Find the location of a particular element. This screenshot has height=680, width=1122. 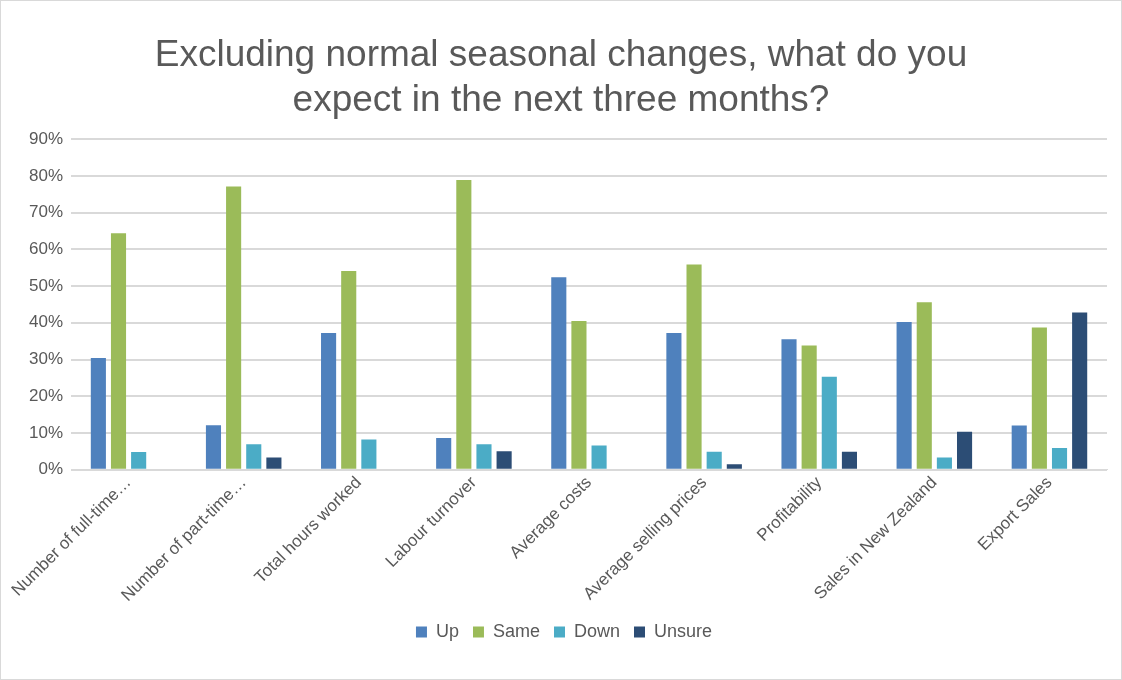

y-tick-label: 10% is located at coordinates (46, 432).